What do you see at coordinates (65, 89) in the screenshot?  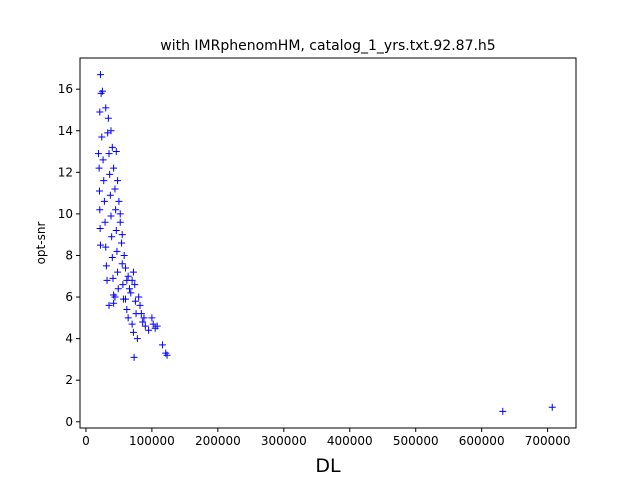 I see `y-tick-label: 16` at bounding box center [65, 89].